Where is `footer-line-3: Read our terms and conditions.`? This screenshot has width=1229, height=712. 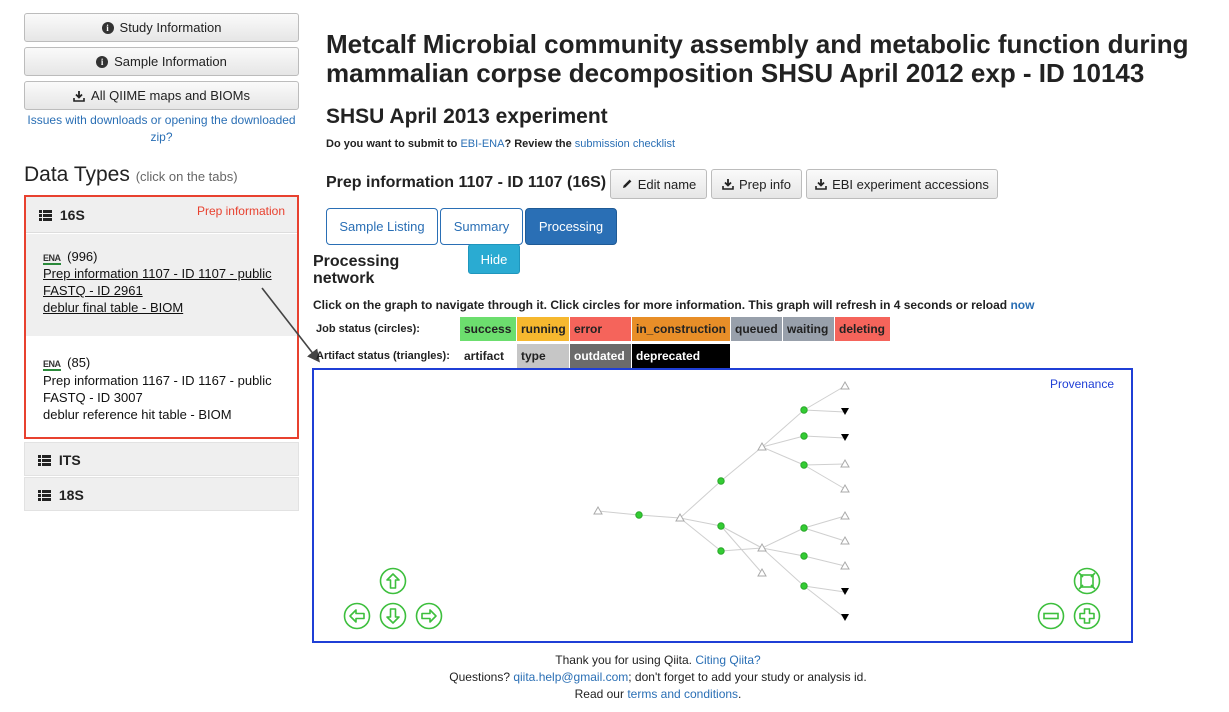 footer-line-3: Read our terms and conditions. is located at coordinates (658, 694).